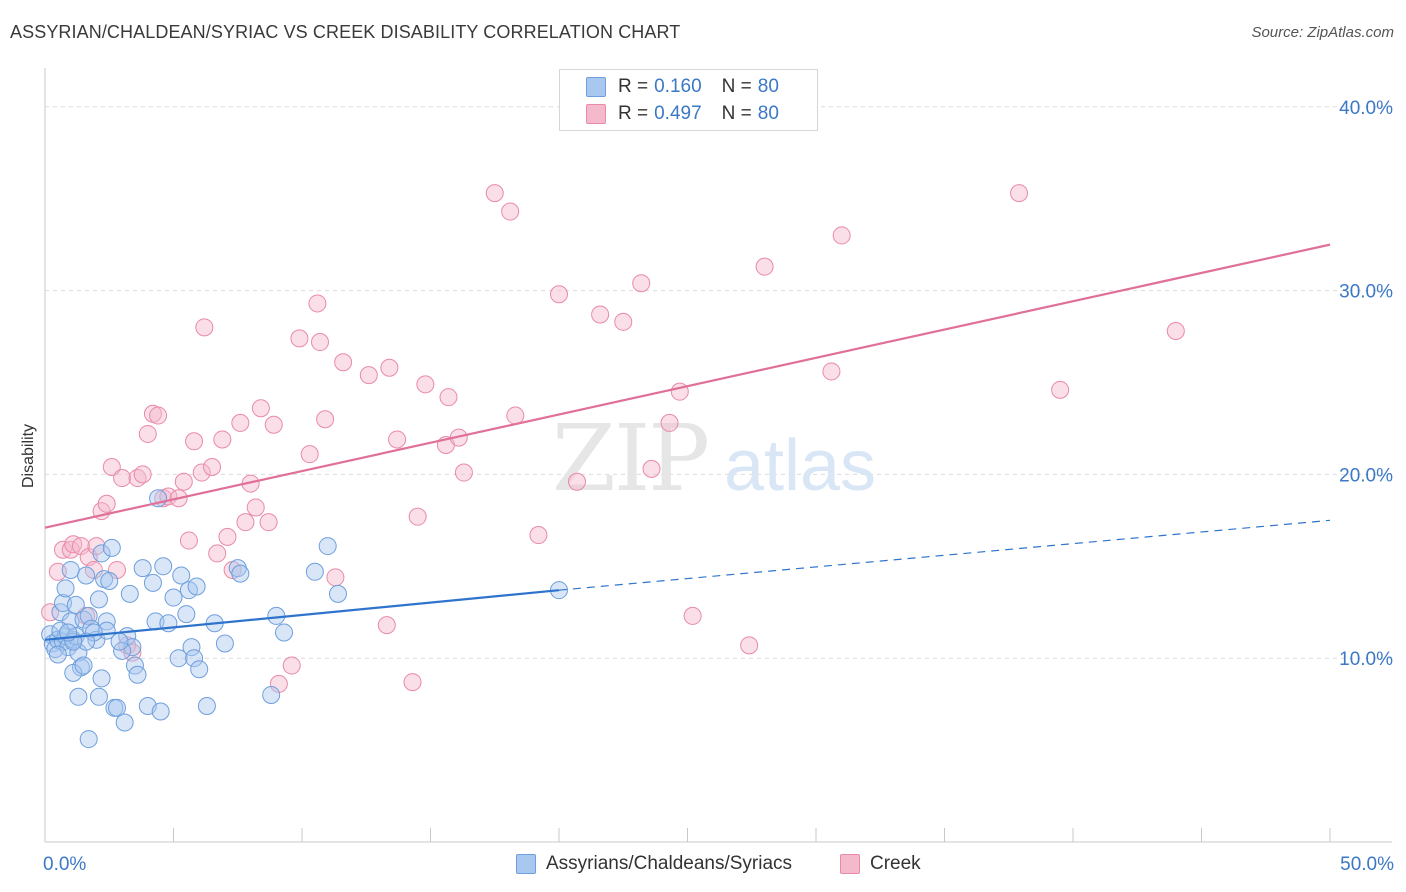 The image size is (1406, 892). Describe the element at coordinates (768, 113) in the screenshot. I see `legend-n-value: 80` at that location.